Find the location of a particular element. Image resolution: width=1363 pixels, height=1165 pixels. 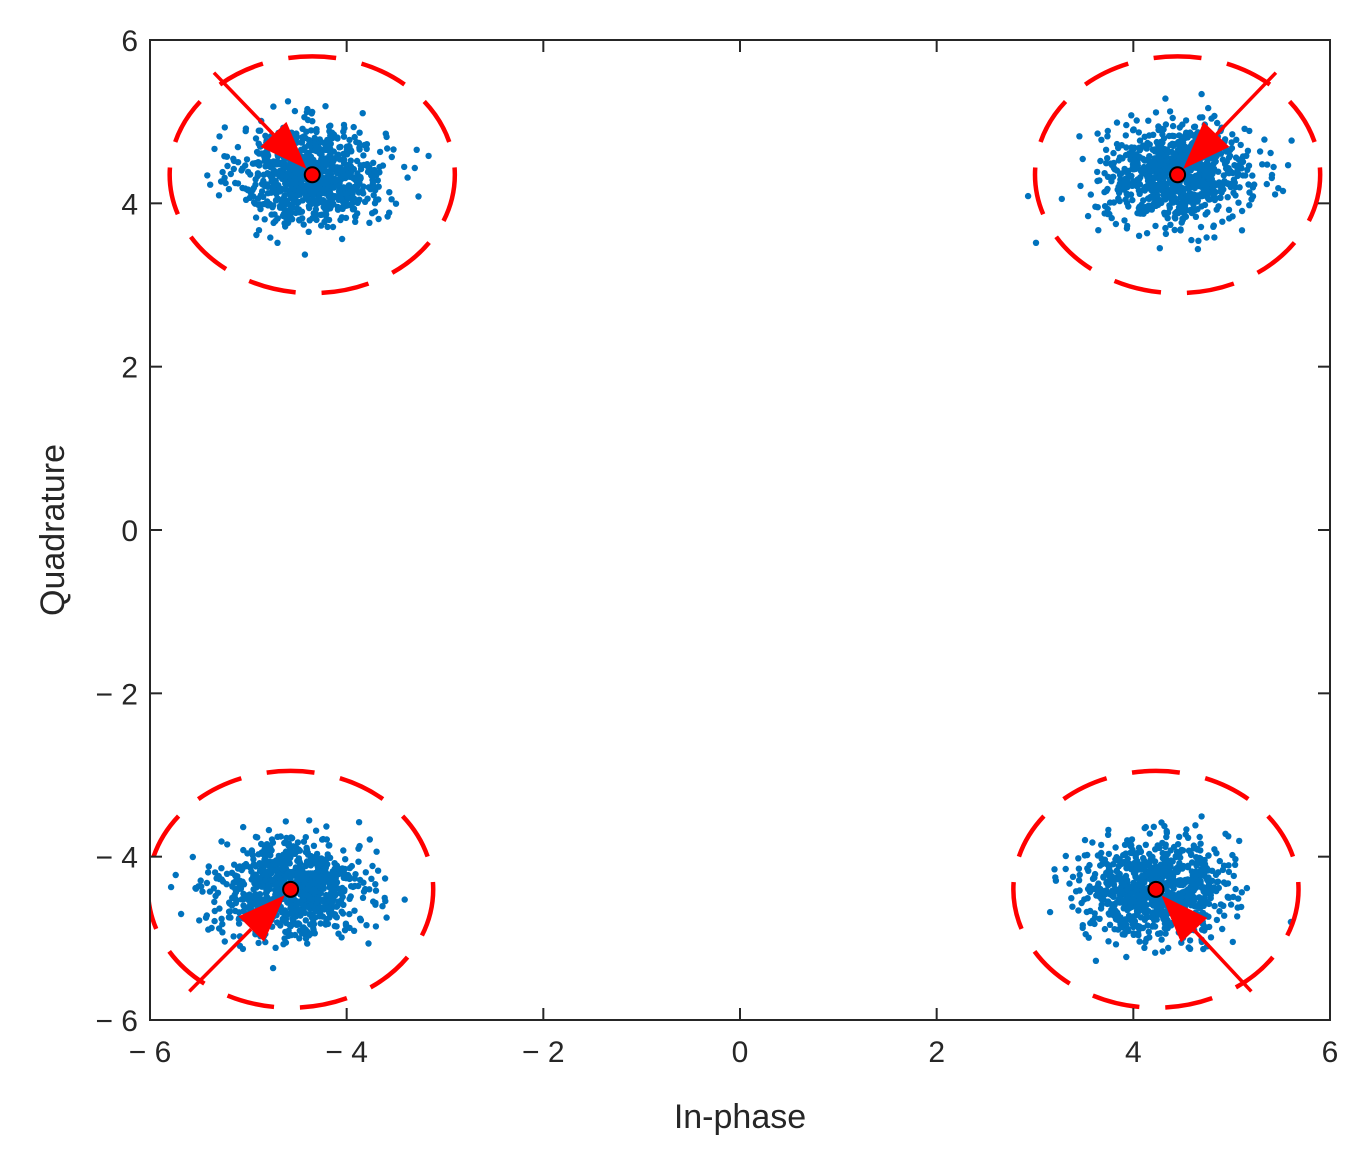

y-tick-label: 2 is located at coordinates (129, 368).